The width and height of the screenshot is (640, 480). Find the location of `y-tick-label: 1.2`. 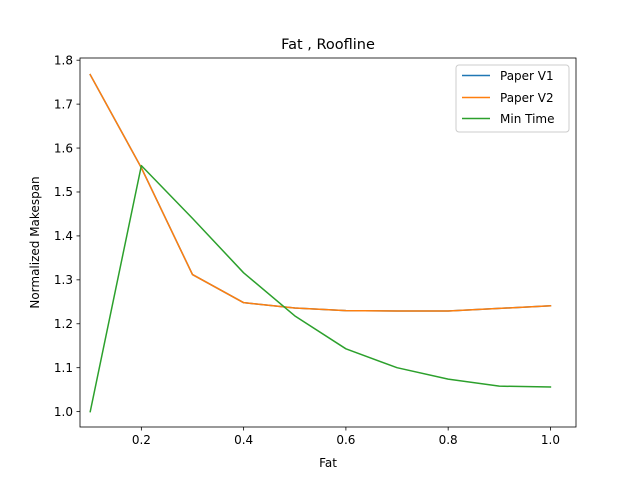

y-tick-label: 1.2 is located at coordinates (63, 324).